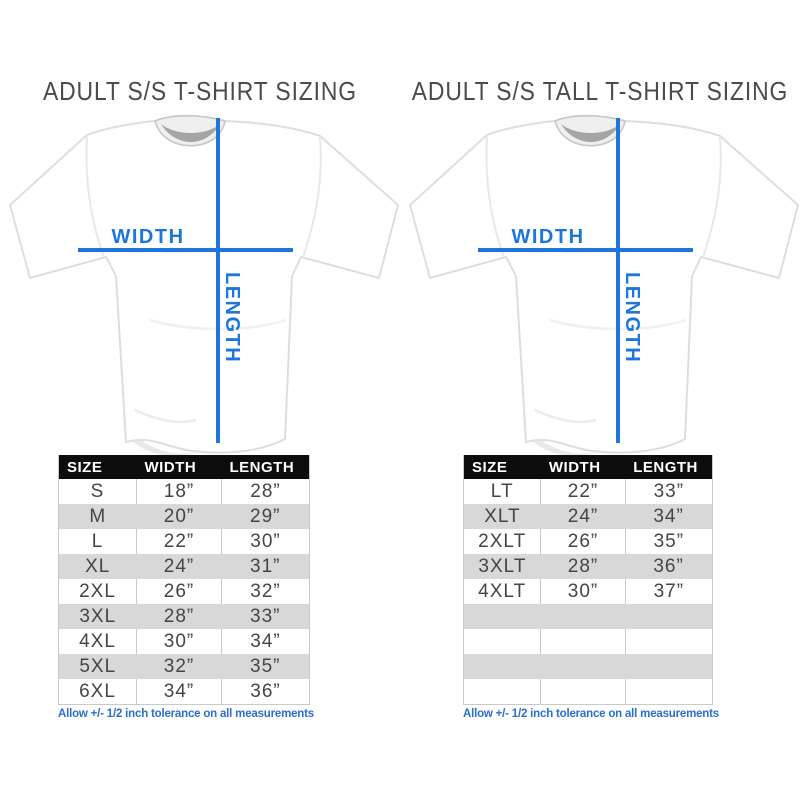 This screenshot has height=800, width=800. Describe the element at coordinates (98, 516) in the screenshot. I see `table-cell: M` at that location.